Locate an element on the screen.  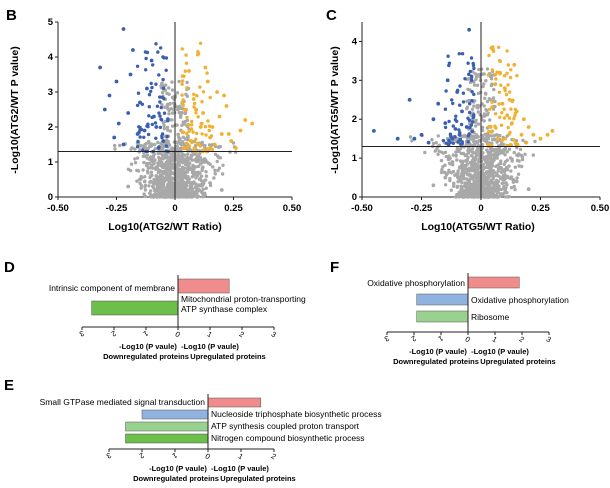
up-label: Upregulated proteins is located at coordinates (257, 478).